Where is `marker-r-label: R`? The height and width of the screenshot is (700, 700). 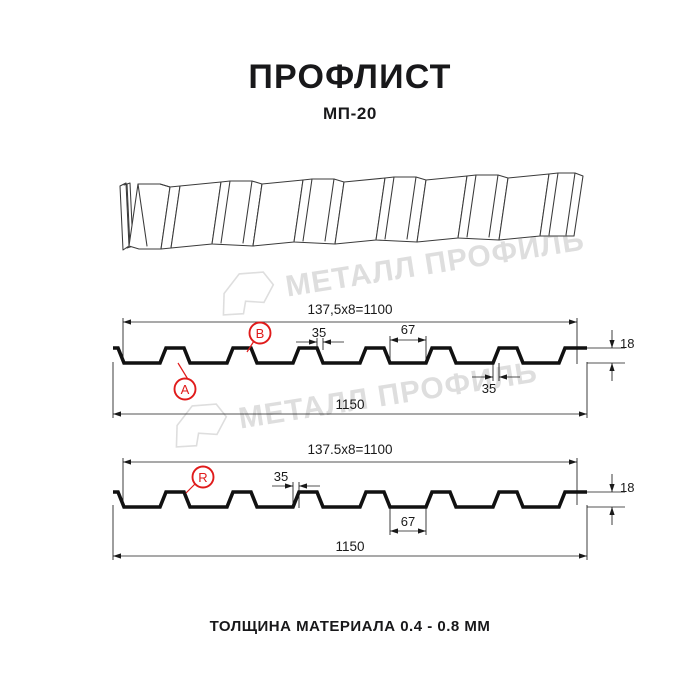
marker-r-label: R is located at coordinates (202, 477).